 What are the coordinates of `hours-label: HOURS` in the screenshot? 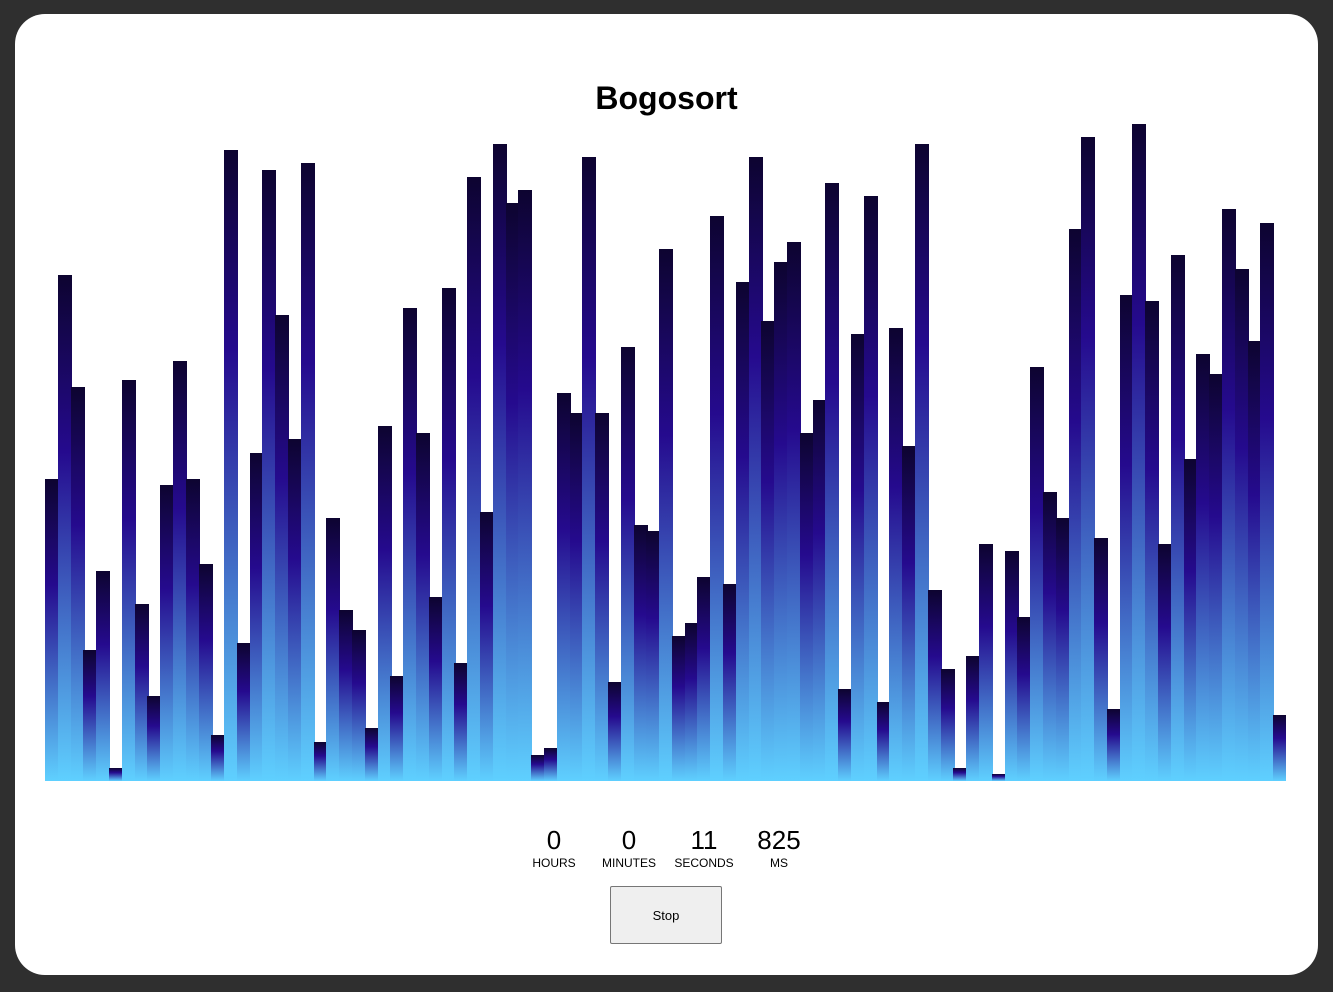 It's located at (554, 863).